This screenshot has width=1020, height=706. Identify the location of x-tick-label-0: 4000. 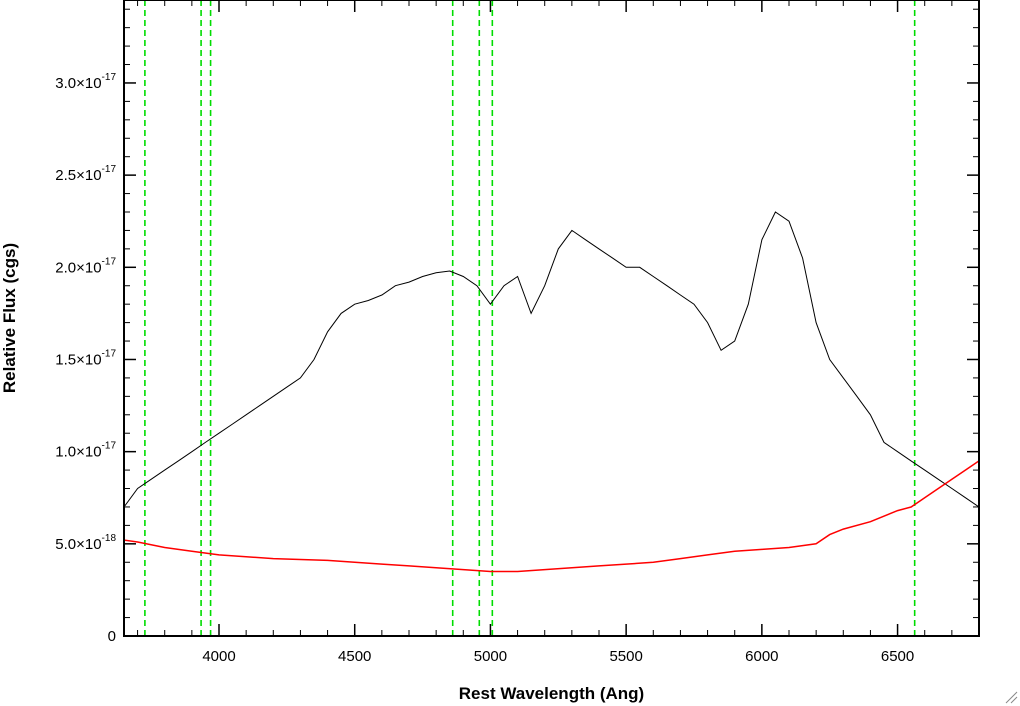
(218, 656).